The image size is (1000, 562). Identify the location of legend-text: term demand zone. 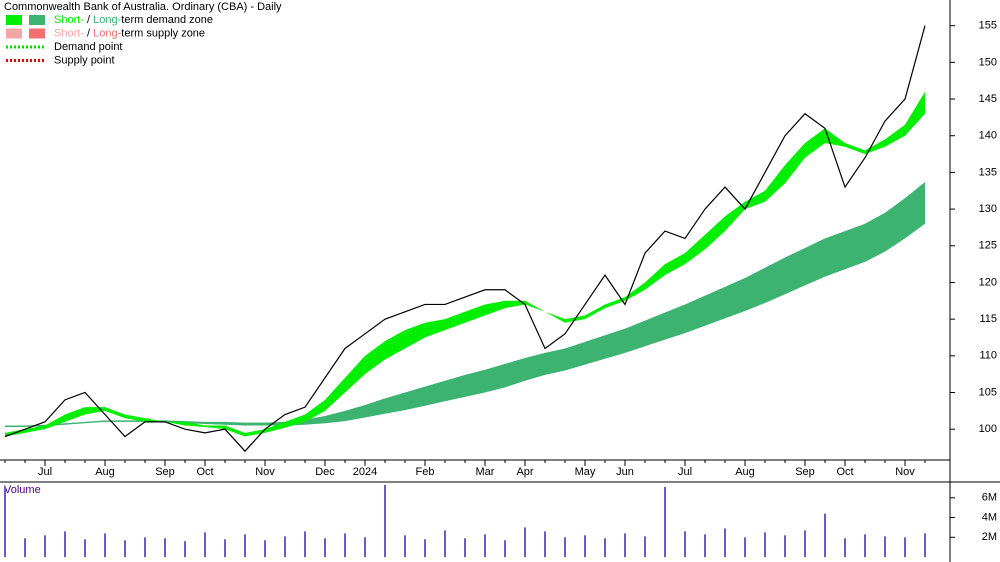
(167, 20).